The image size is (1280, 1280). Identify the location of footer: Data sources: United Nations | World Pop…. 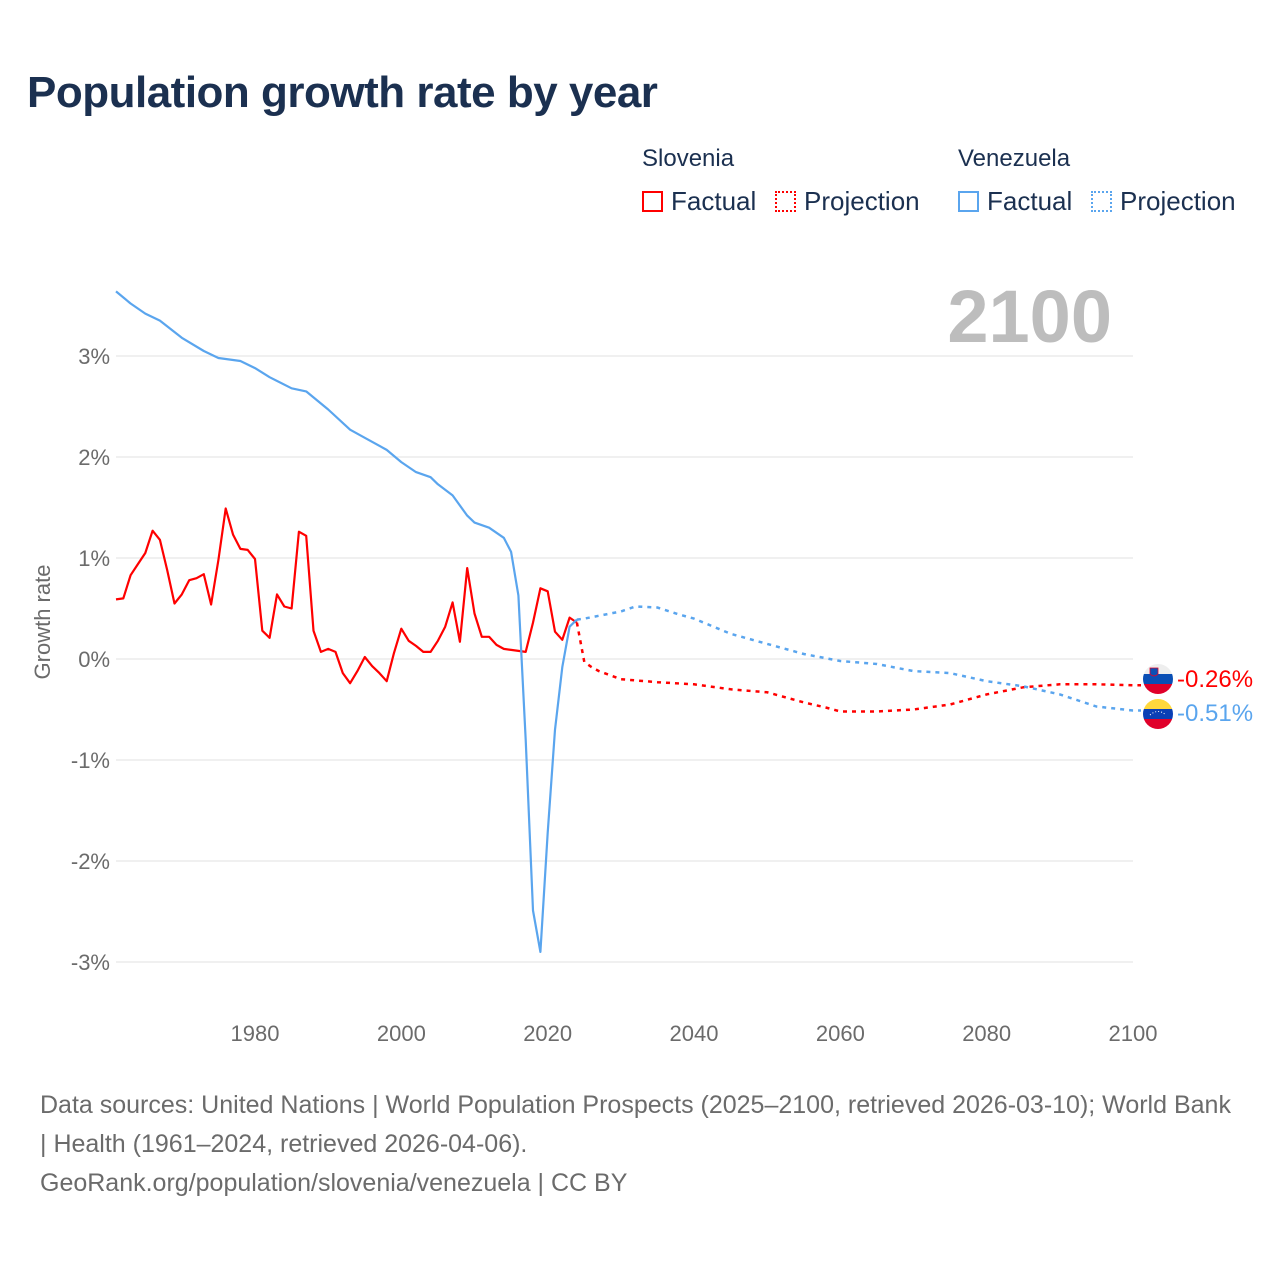
(640, 1144).